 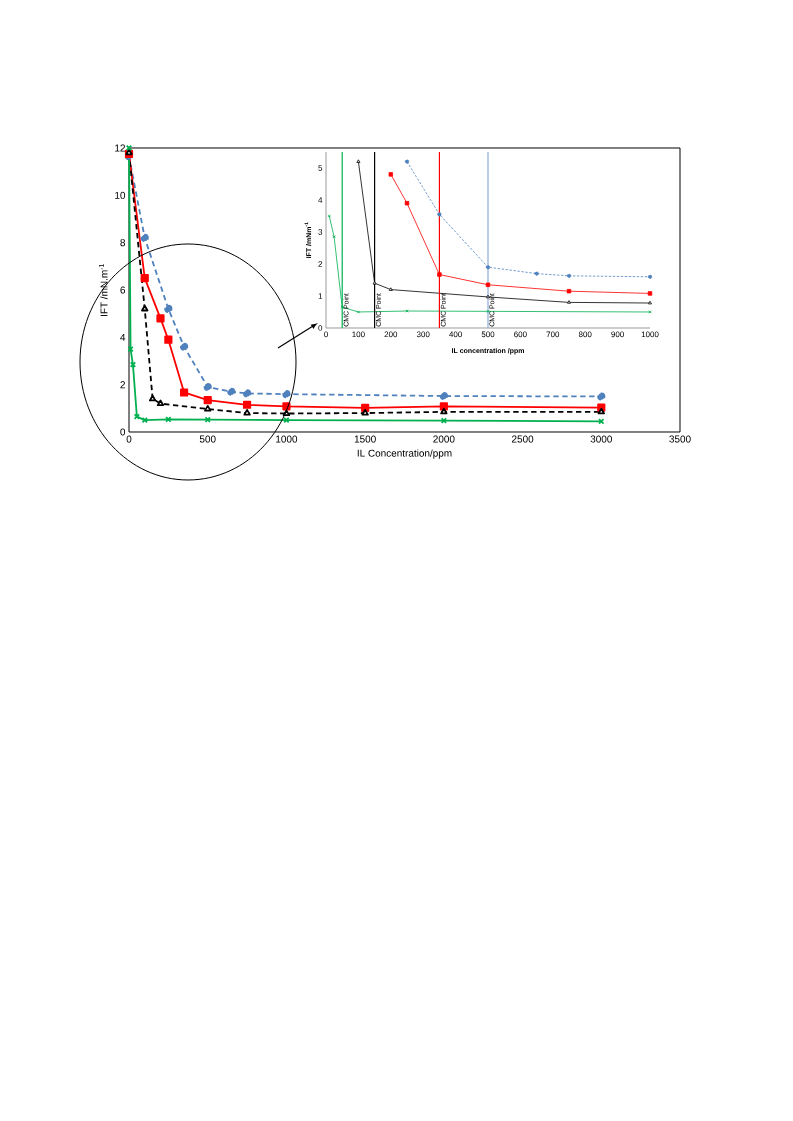 I want to click on x-tick-label: 1500, so click(x=365, y=439).